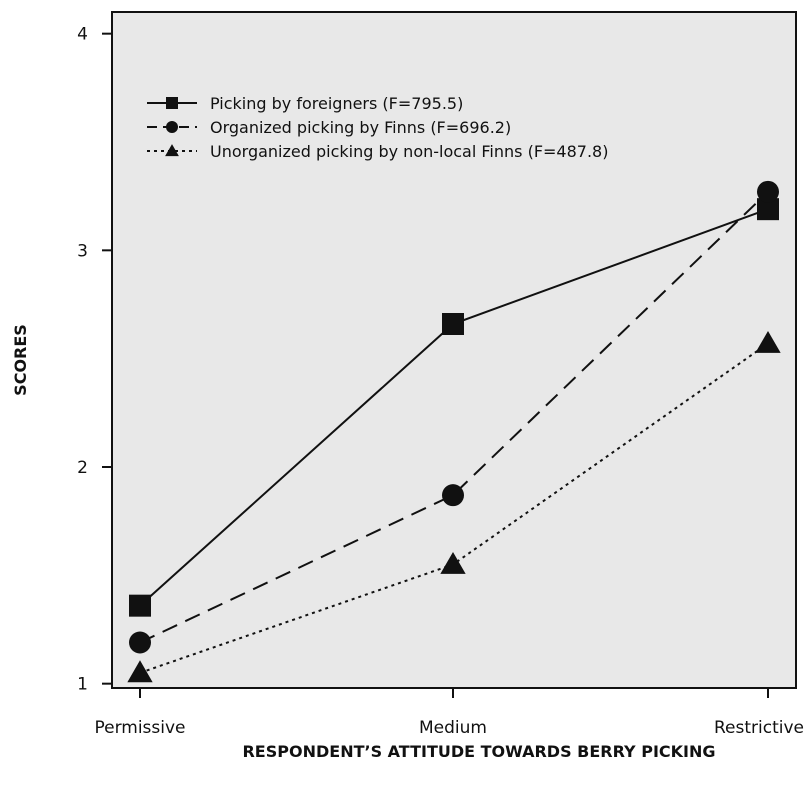 The width and height of the screenshot is (808, 785). I want to click on legend-item: Organized picking by Finns (F=696.2), so click(329, 127).